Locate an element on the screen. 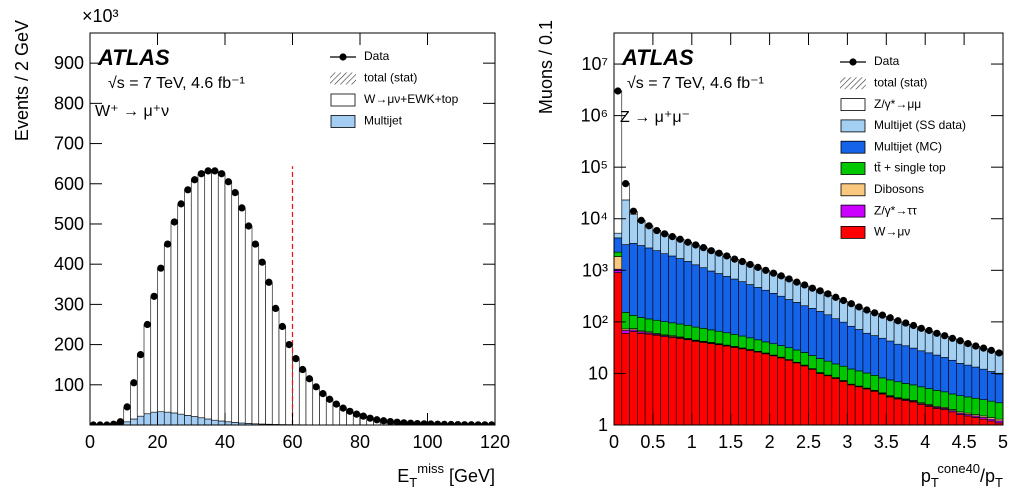 The width and height of the screenshot is (1012, 496). y-tick-label: 10³ is located at coordinates (595, 270).